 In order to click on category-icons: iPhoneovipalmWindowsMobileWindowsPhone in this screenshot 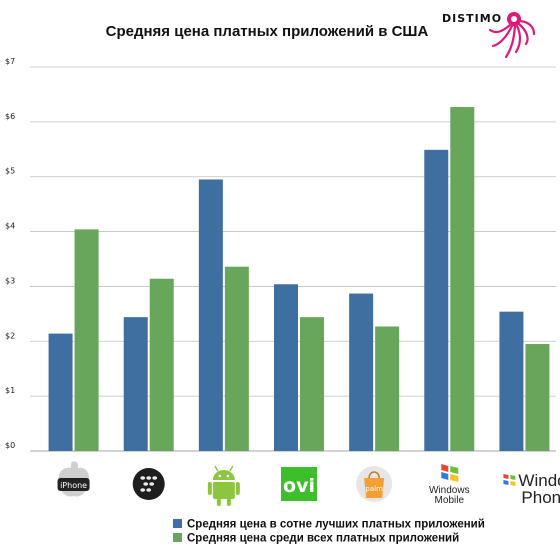, I will do `click(308, 484)`.